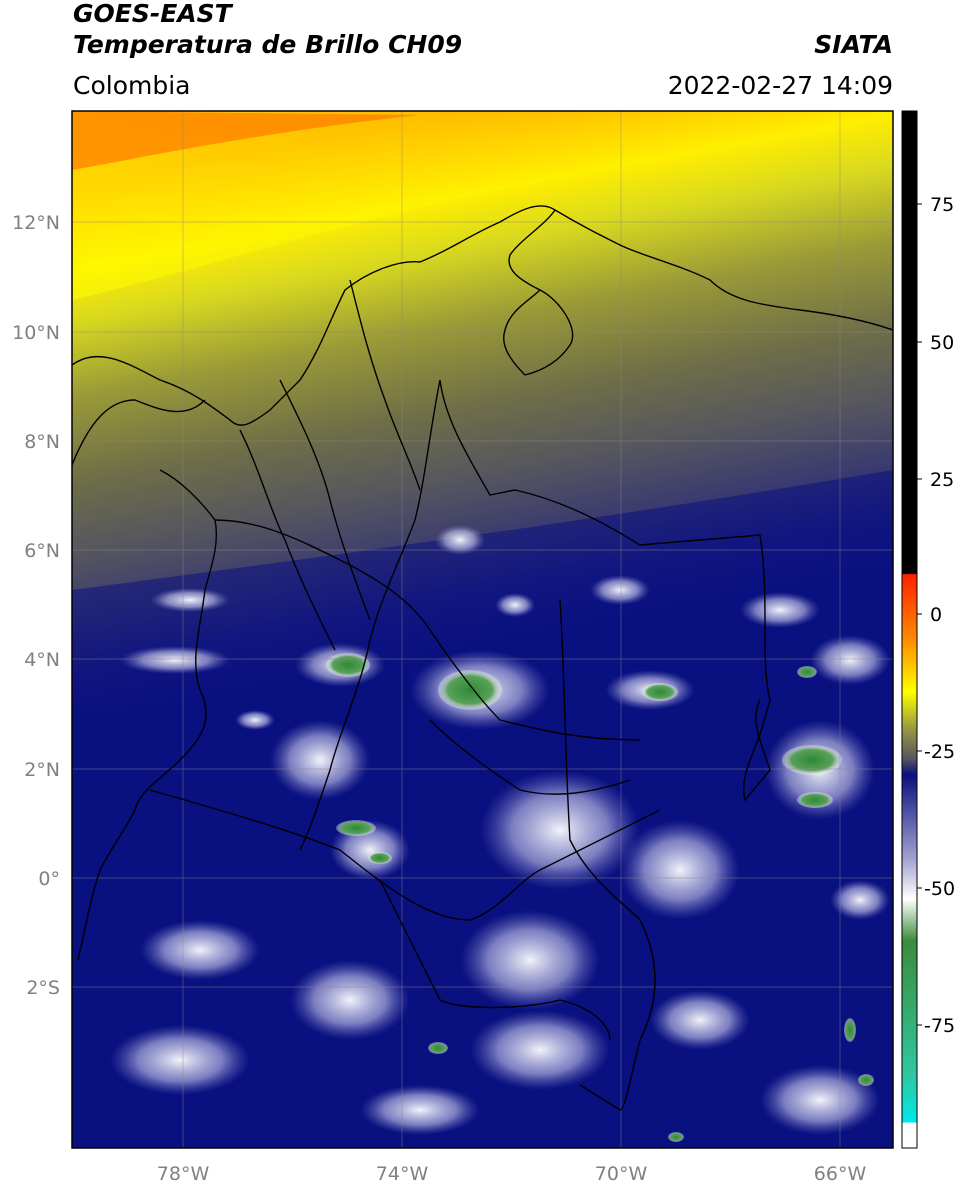 This screenshot has width=966, height=1190. I want to click on maracaibo, so click(549, 332).